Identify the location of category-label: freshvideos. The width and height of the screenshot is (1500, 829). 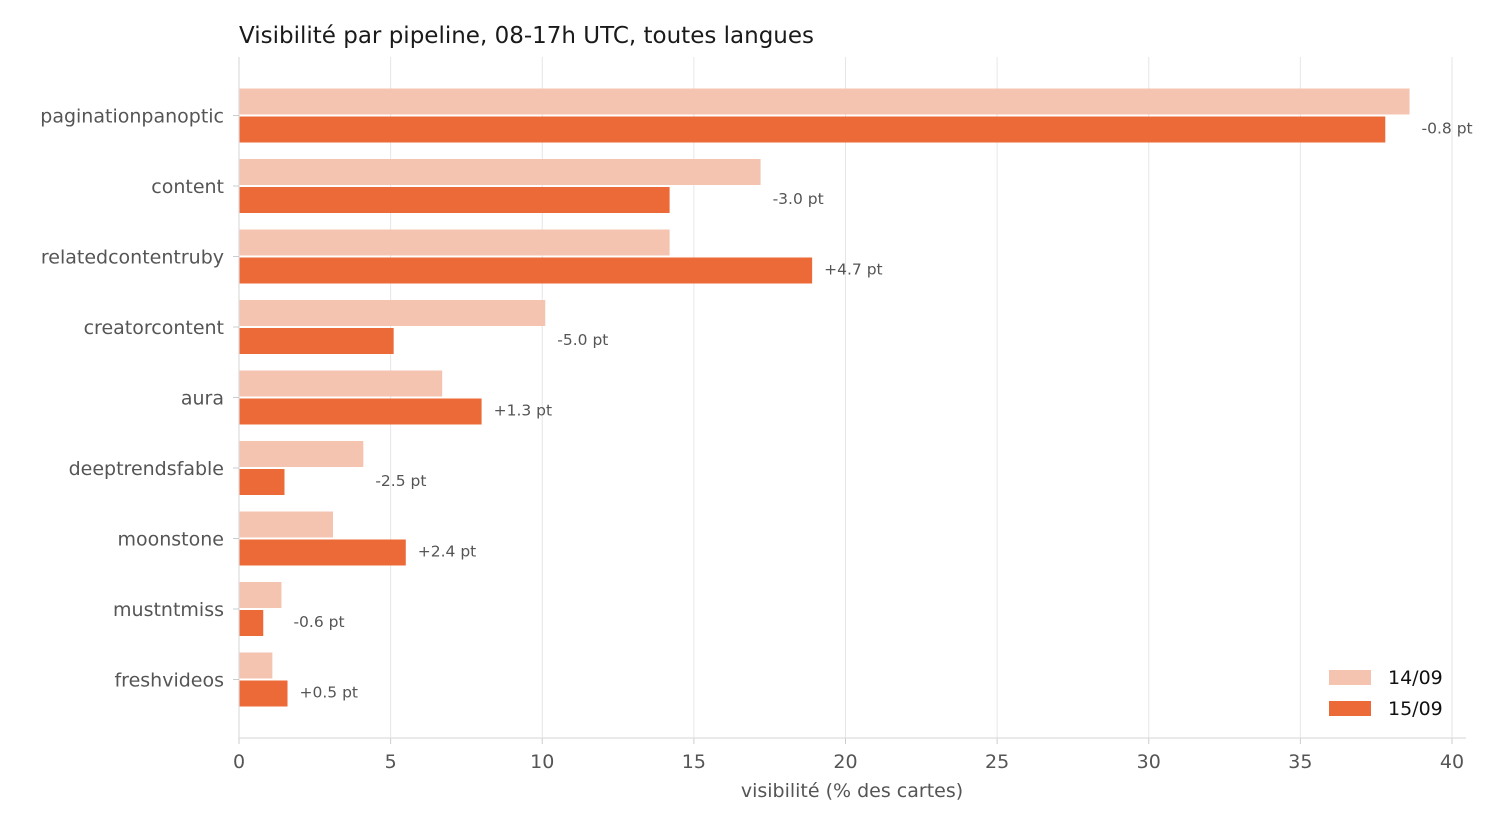
(169, 681).